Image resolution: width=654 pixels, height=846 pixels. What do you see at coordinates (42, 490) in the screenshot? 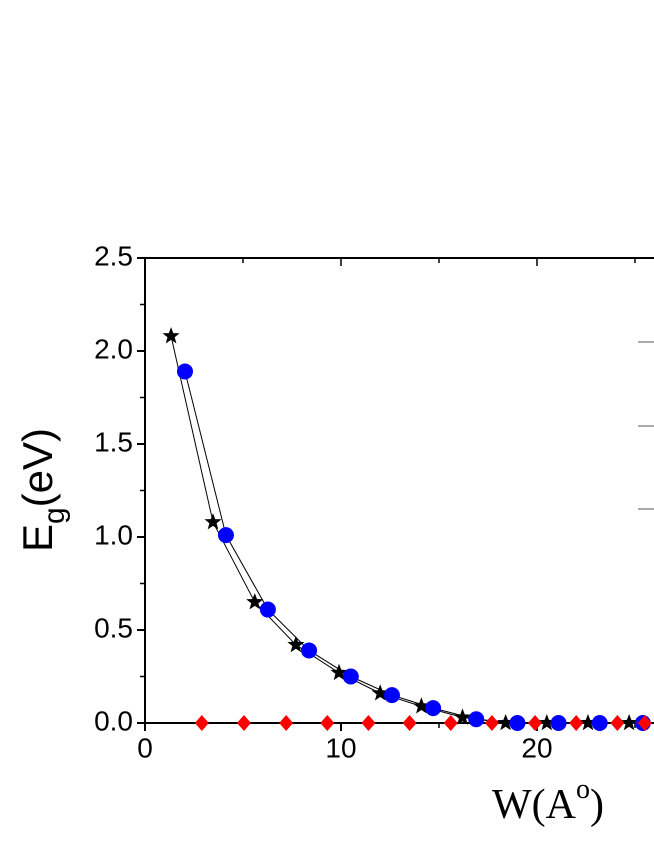
I see `y-axis-label: Eg(eV)` at bounding box center [42, 490].